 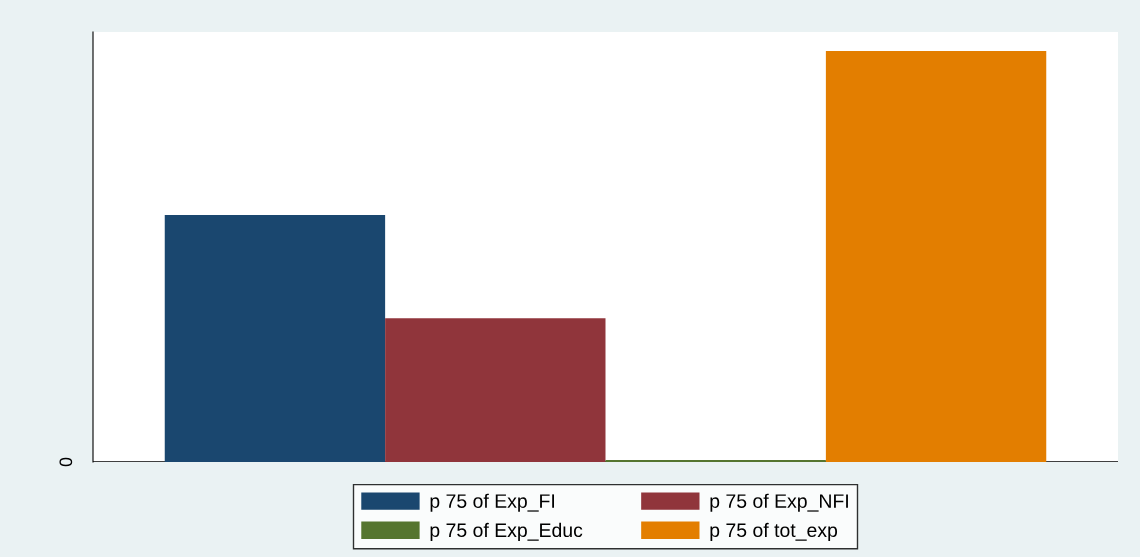 I want to click on legend-label: p 75 of Exp_Educ, so click(x=506, y=531).